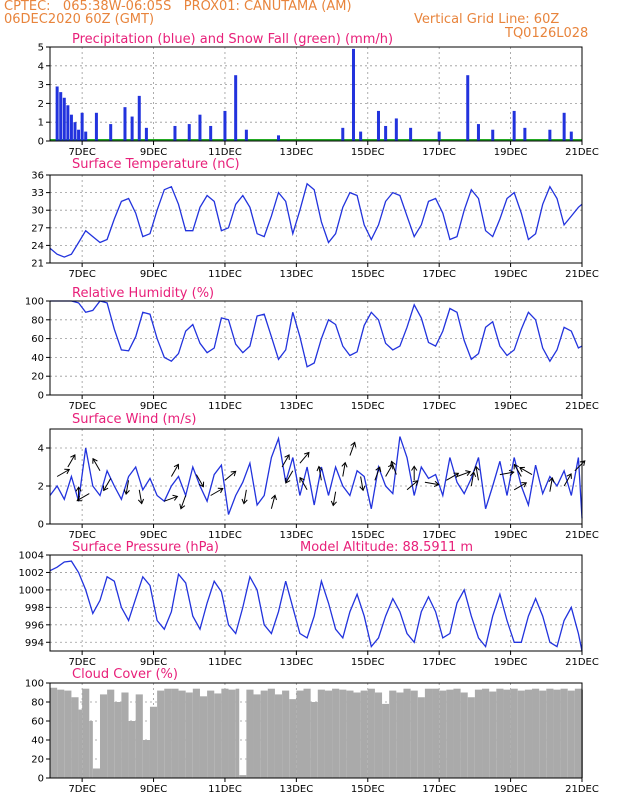 This screenshot has width=618, height=800. I want to click on panel-title: Surface Wind (m/s), so click(134, 419).